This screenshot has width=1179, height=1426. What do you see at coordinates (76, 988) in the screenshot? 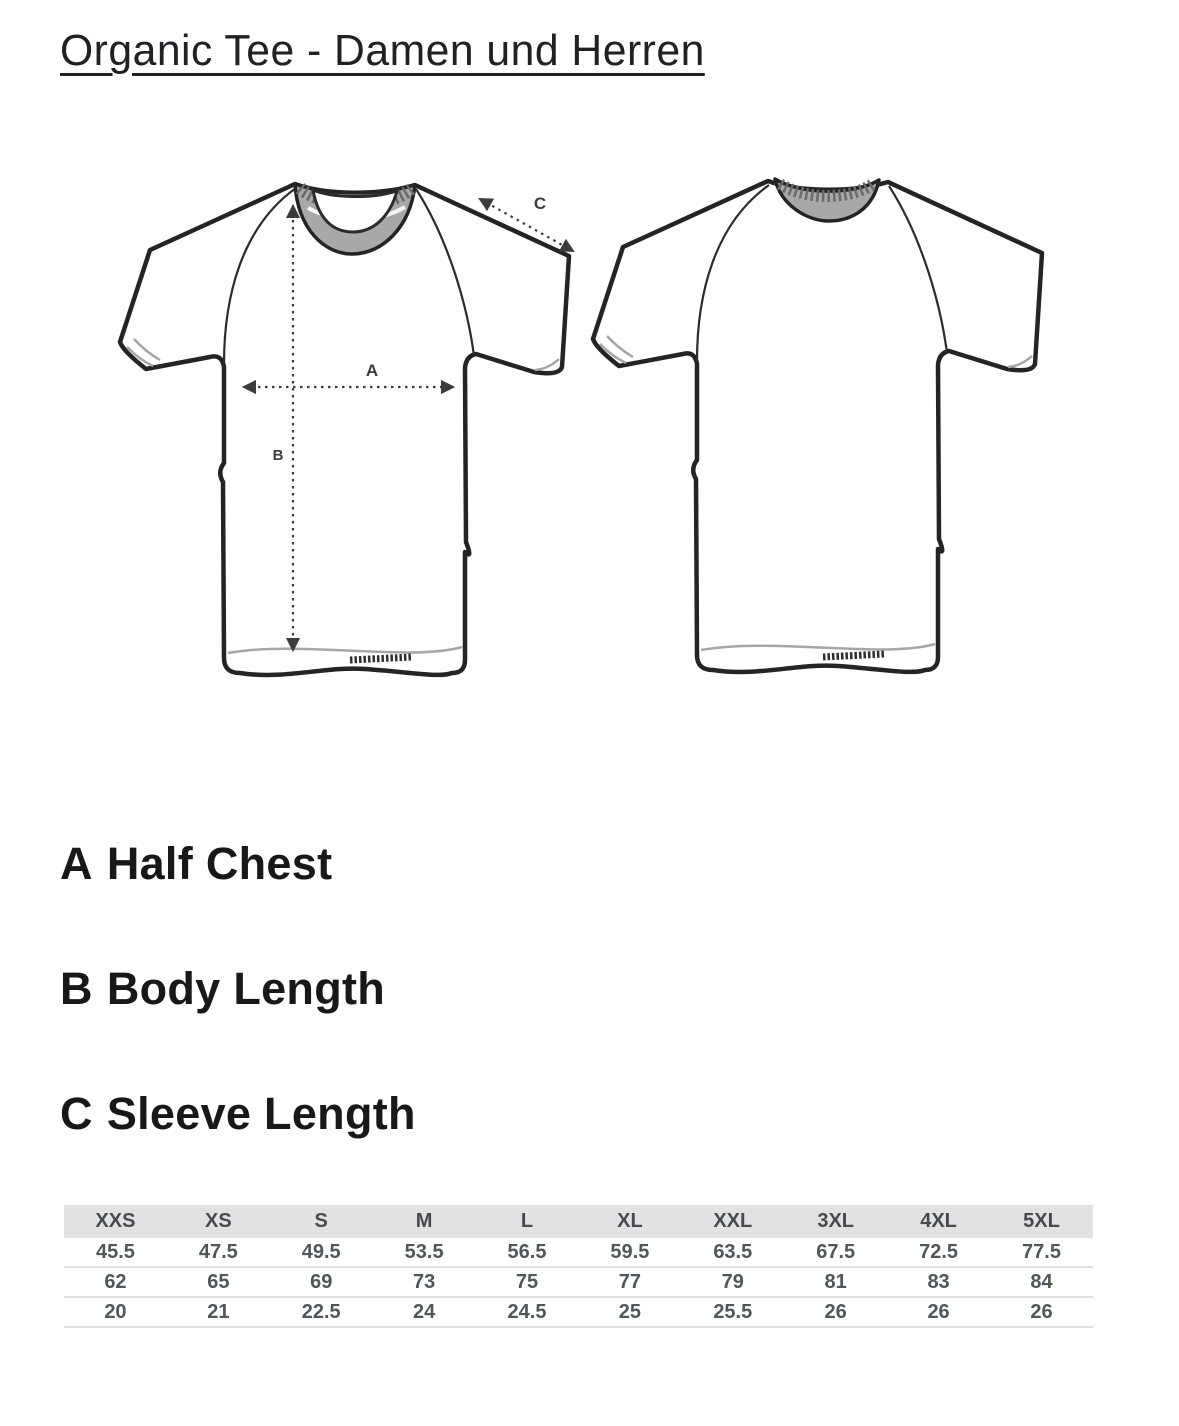
I see `legend-key-b: B` at bounding box center [76, 988].